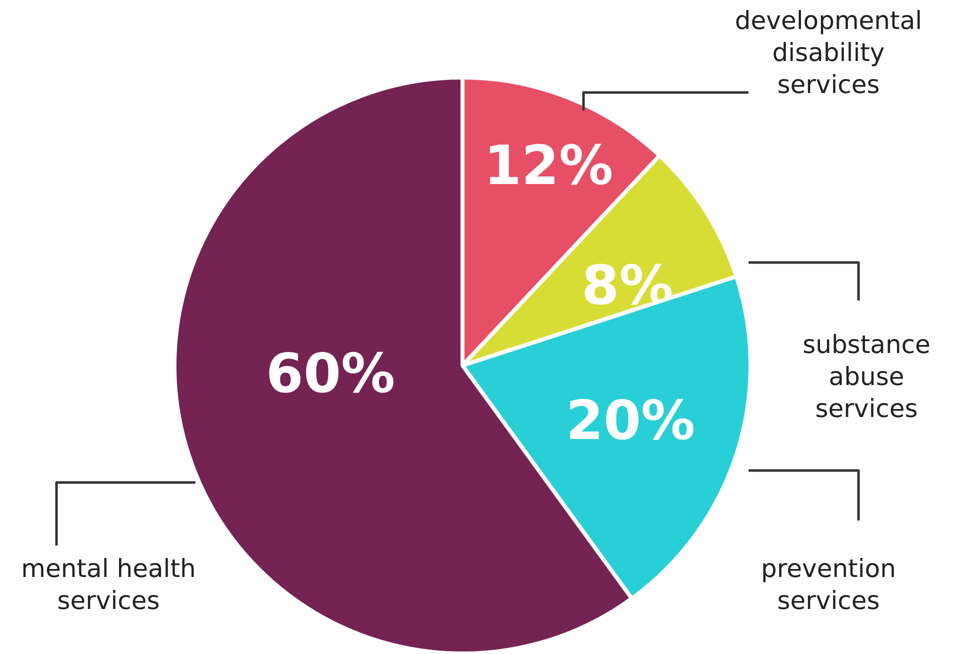 The width and height of the screenshot is (956, 654). What do you see at coordinates (628, 285) in the screenshot?
I see `data-label: 8%` at bounding box center [628, 285].